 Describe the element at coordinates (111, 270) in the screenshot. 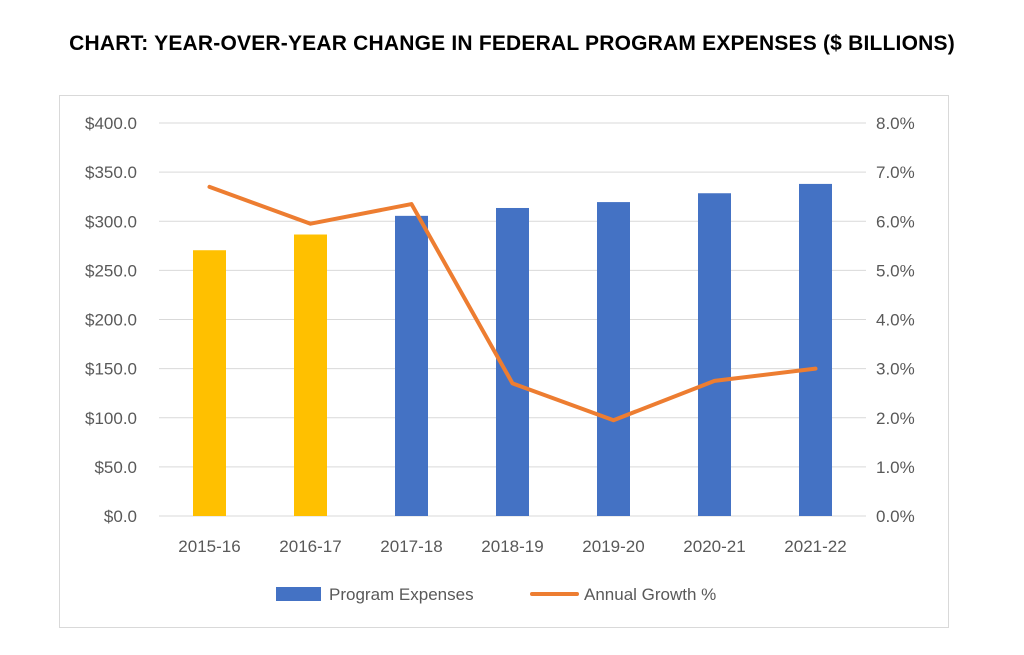

I see `left-tick-label: $250.0` at that location.